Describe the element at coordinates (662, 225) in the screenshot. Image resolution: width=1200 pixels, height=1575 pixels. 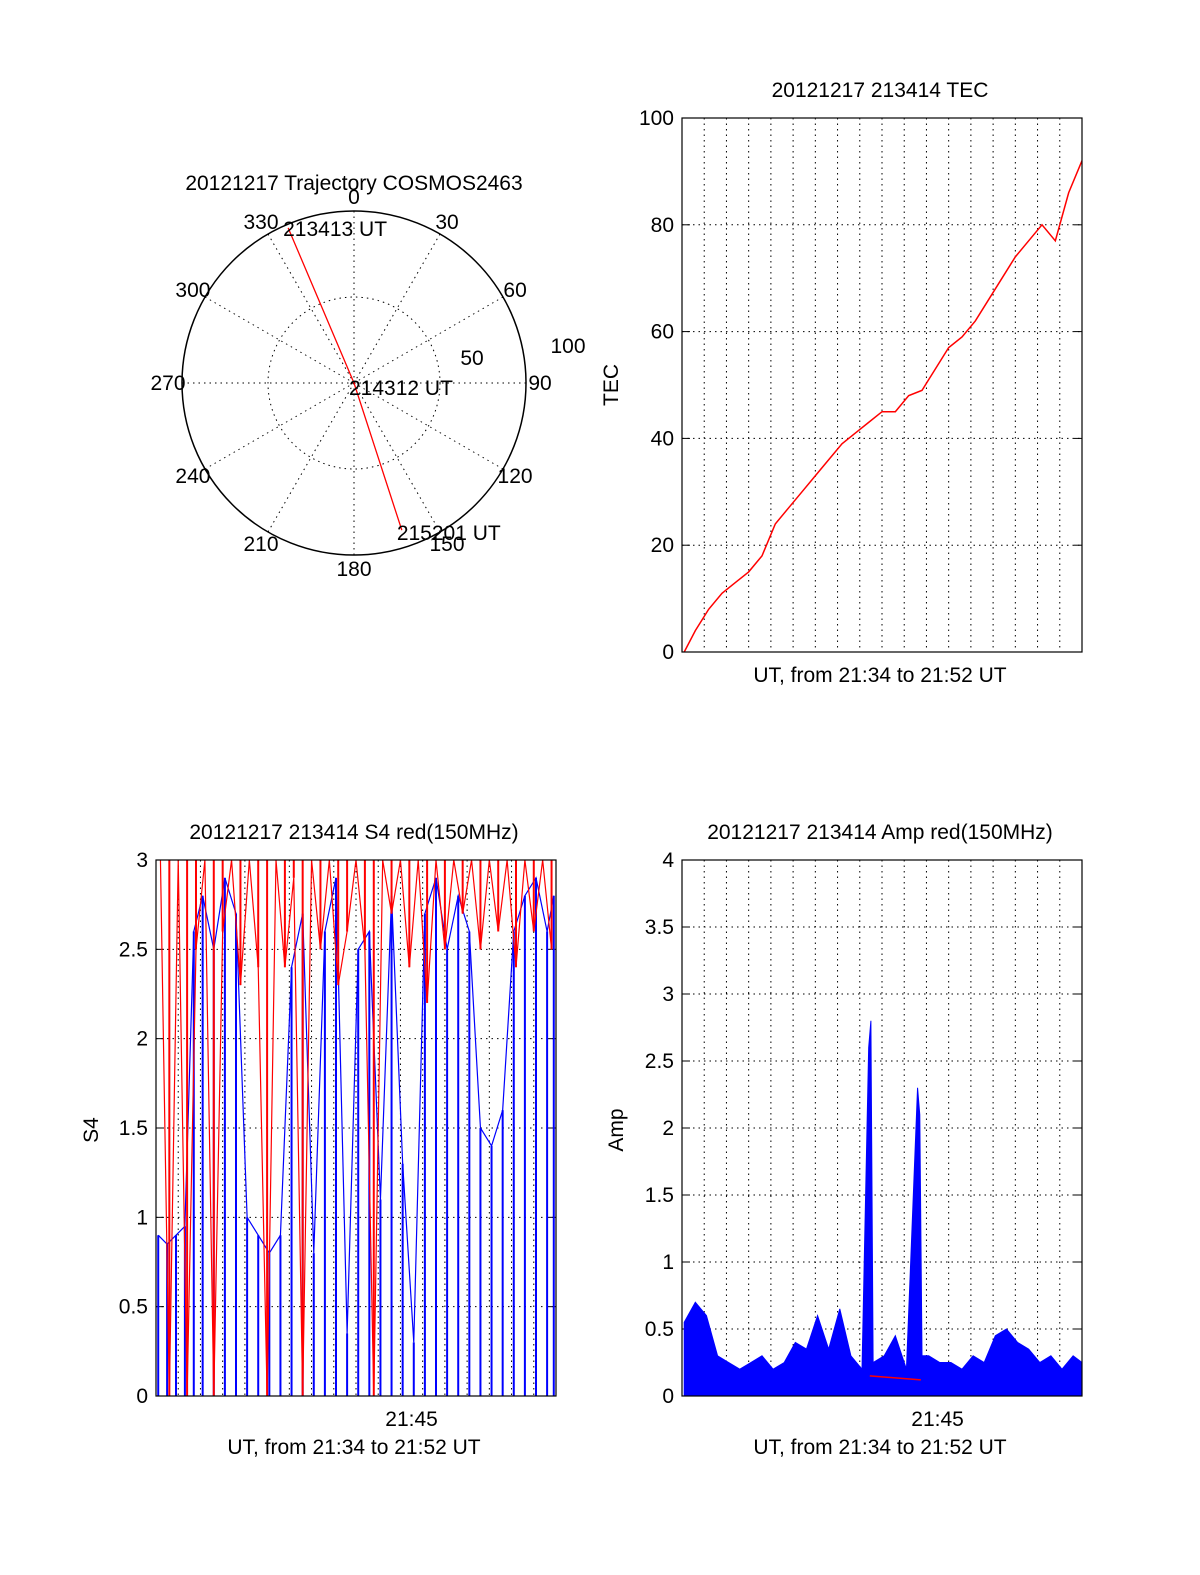
I see `y-tick-label: 80` at that location.